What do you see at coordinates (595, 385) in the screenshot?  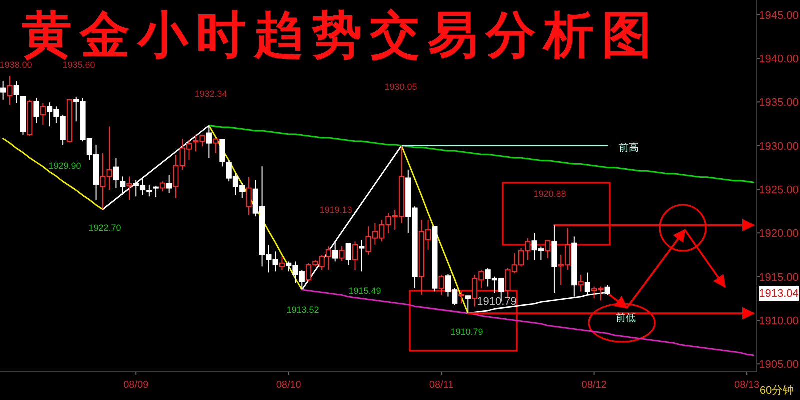 I see `x-tick-label: 08/12` at bounding box center [595, 385].